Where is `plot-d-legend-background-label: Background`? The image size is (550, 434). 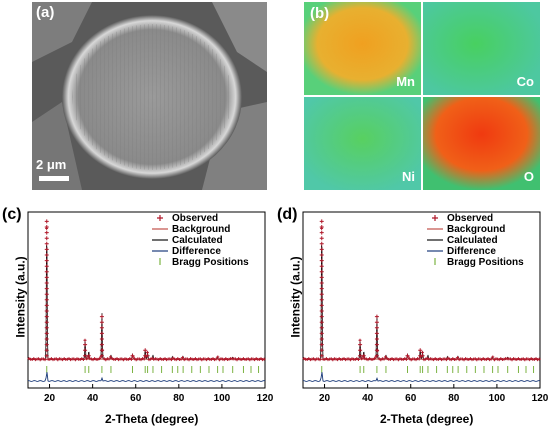
plot-d-legend-background-label: Background is located at coordinates (476, 229).